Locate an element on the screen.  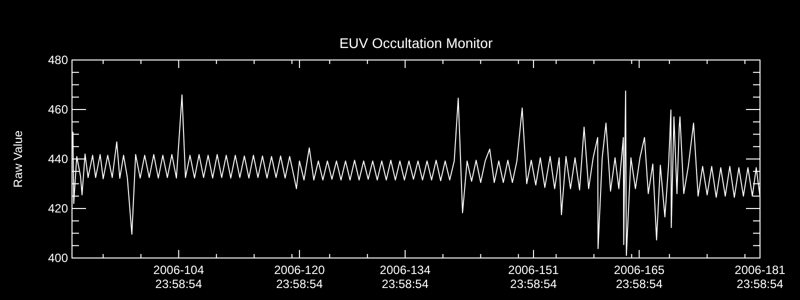
y-tick-label: 440 is located at coordinates (58, 159).